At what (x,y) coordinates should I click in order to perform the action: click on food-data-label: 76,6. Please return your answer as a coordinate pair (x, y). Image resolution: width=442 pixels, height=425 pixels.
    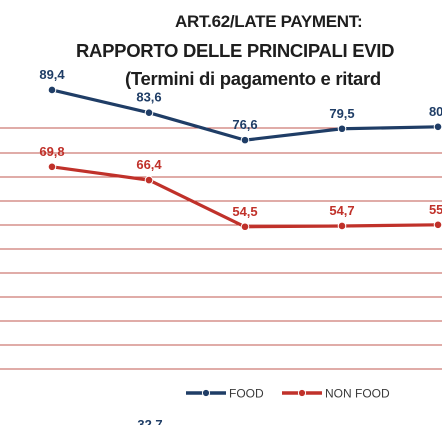
    Looking at the image, I should click on (244, 124).